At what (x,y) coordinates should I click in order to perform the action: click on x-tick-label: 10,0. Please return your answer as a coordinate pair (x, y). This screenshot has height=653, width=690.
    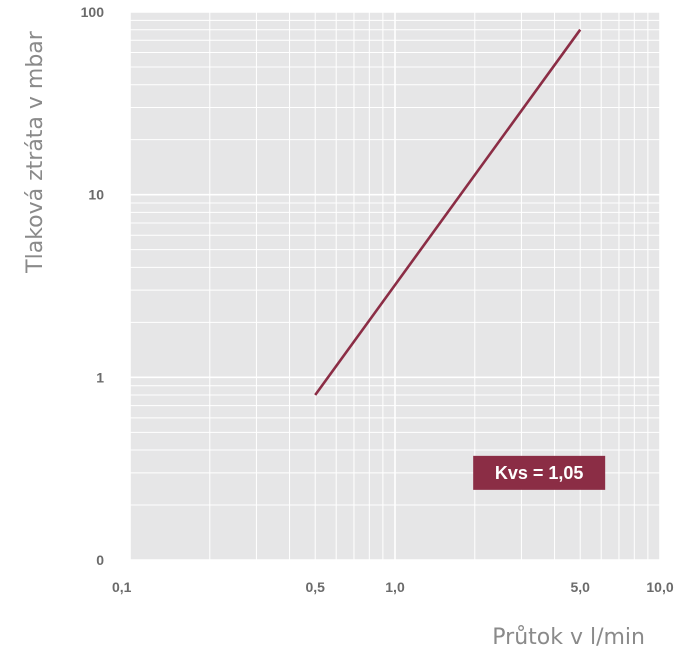
    Looking at the image, I should click on (659, 587).